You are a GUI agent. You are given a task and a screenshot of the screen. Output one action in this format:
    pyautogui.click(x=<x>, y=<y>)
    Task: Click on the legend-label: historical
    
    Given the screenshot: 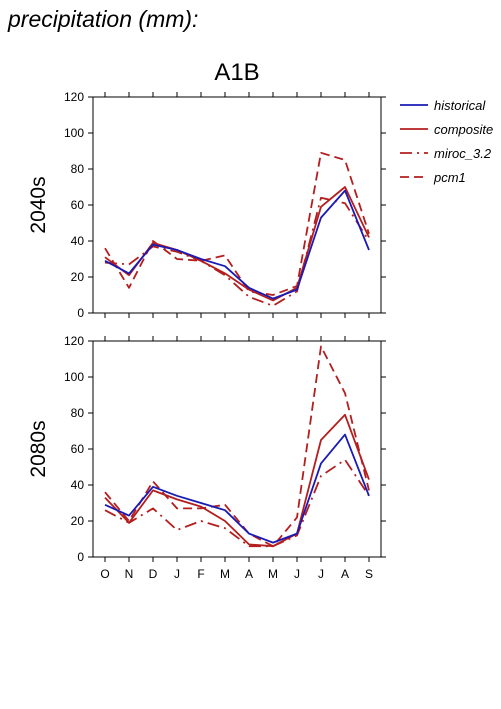 What is the action you would take?
    pyautogui.click(x=460, y=105)
    